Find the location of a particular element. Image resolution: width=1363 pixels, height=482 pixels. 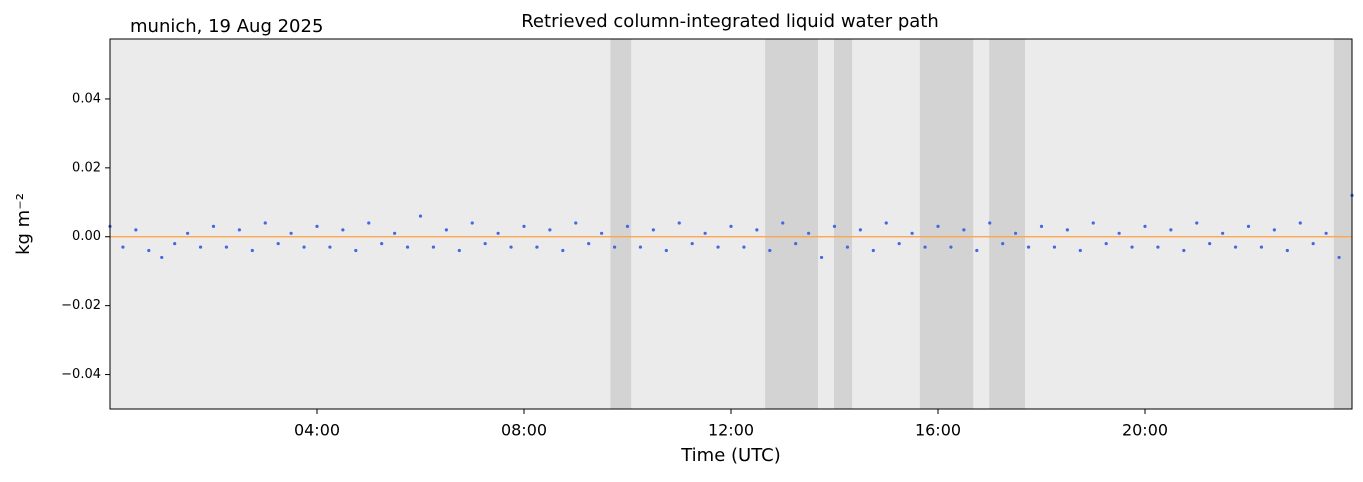

x-axis-label: Time (UTC) is located at coordinates (730, 455).